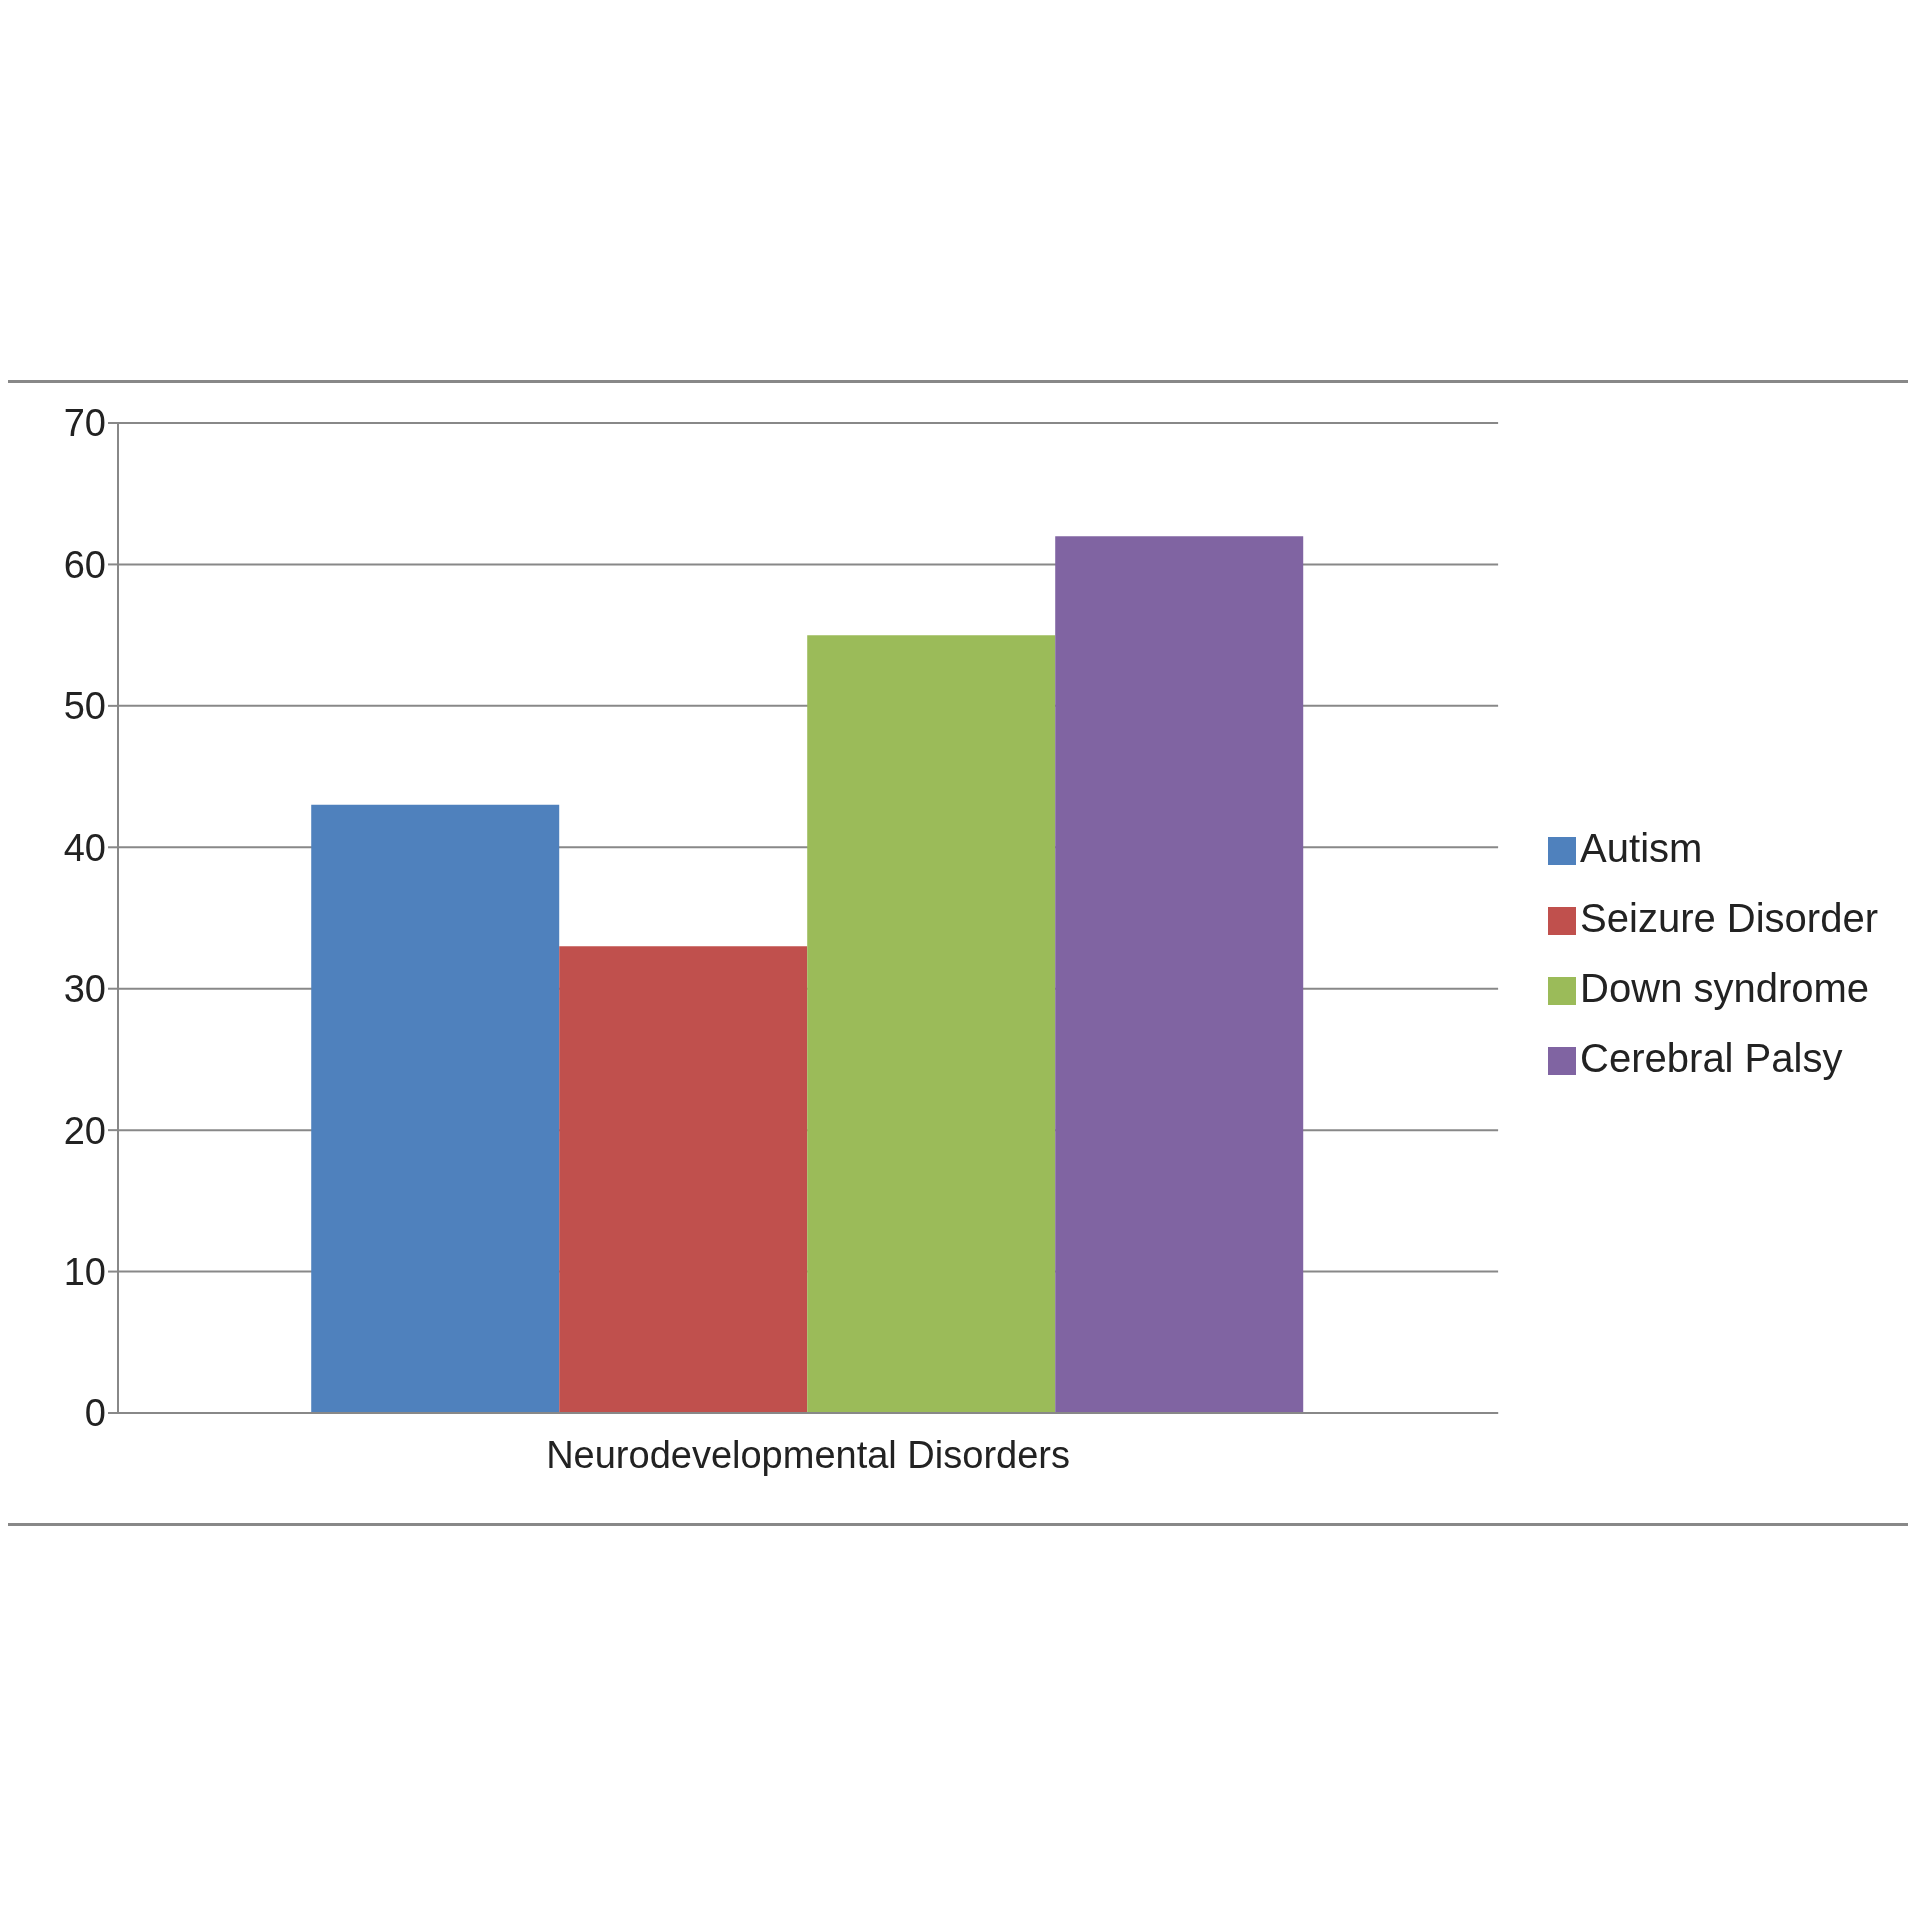 This screenshot has height=1920, width=1920. Describe the element at coordinates (84, 423) in the screenshot. I see `y-tick-label: 70` at that location.